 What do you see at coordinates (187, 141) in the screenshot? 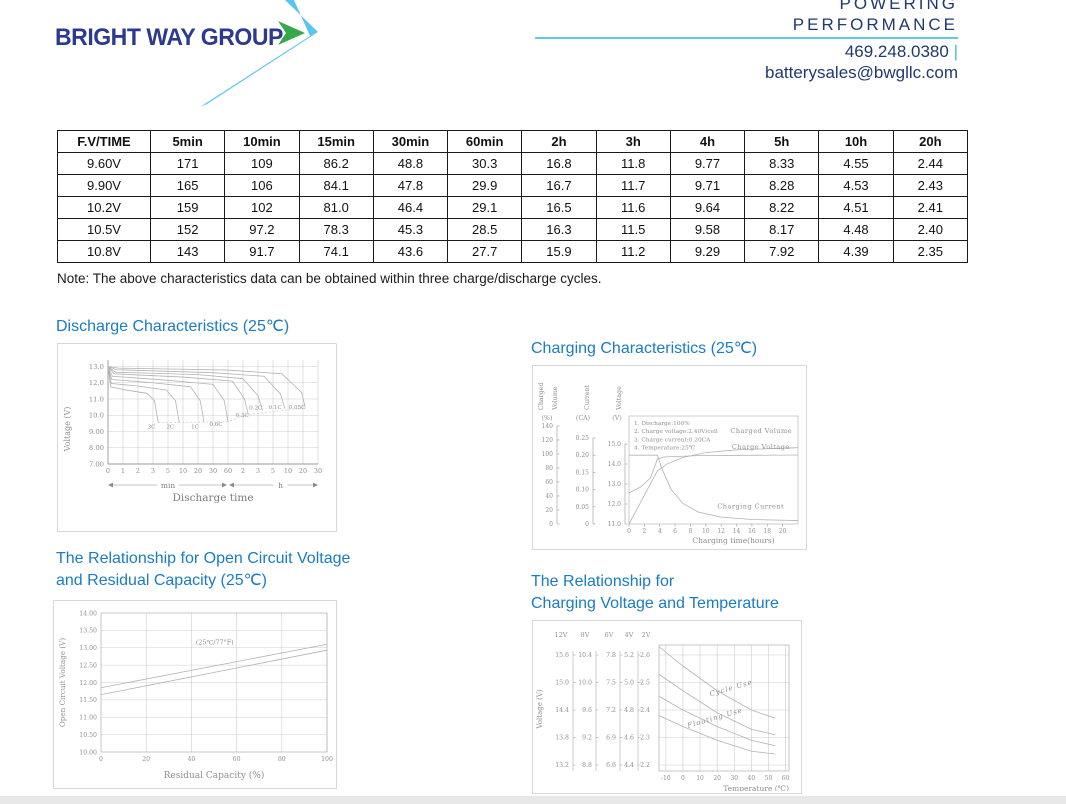
I see `table-header-cell: 5min` at bounding box center [187, 141].